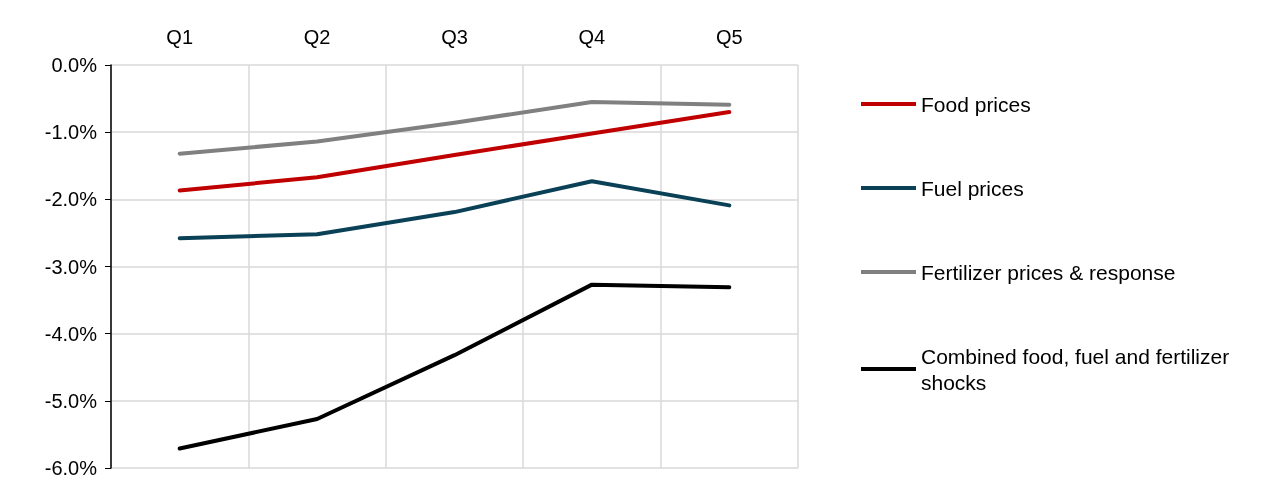 The width and height of the screenshot is (1274, 484). I want to click on y-tick-label: -5.0%, so click(71, 400).